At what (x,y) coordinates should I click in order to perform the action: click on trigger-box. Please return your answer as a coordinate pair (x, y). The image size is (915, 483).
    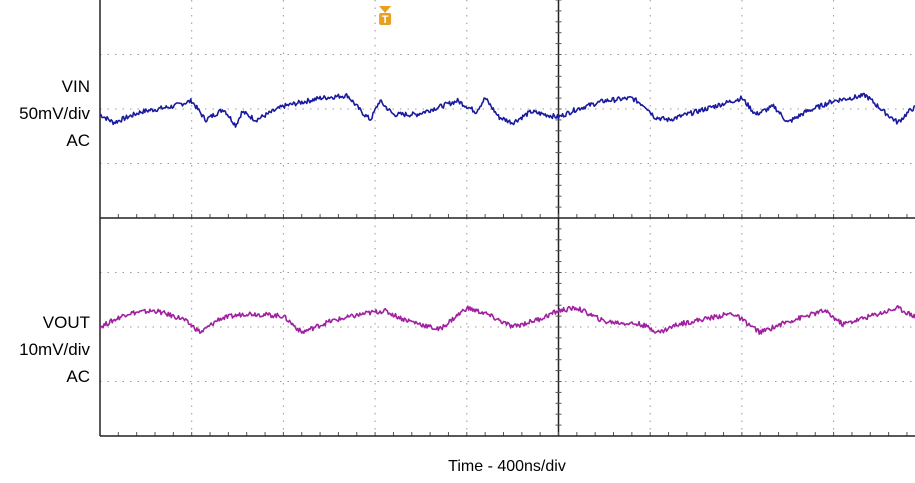
    Looking at the image, I should click on (385, 19).